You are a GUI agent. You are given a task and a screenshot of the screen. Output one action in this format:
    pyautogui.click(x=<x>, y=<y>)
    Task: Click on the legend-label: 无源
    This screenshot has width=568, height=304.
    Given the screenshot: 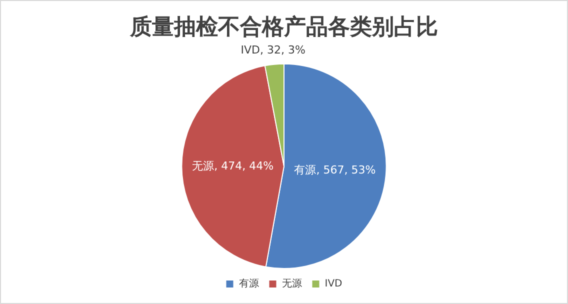 What is the action you would take?
    pyautogui.click(x=292, y=284)
    